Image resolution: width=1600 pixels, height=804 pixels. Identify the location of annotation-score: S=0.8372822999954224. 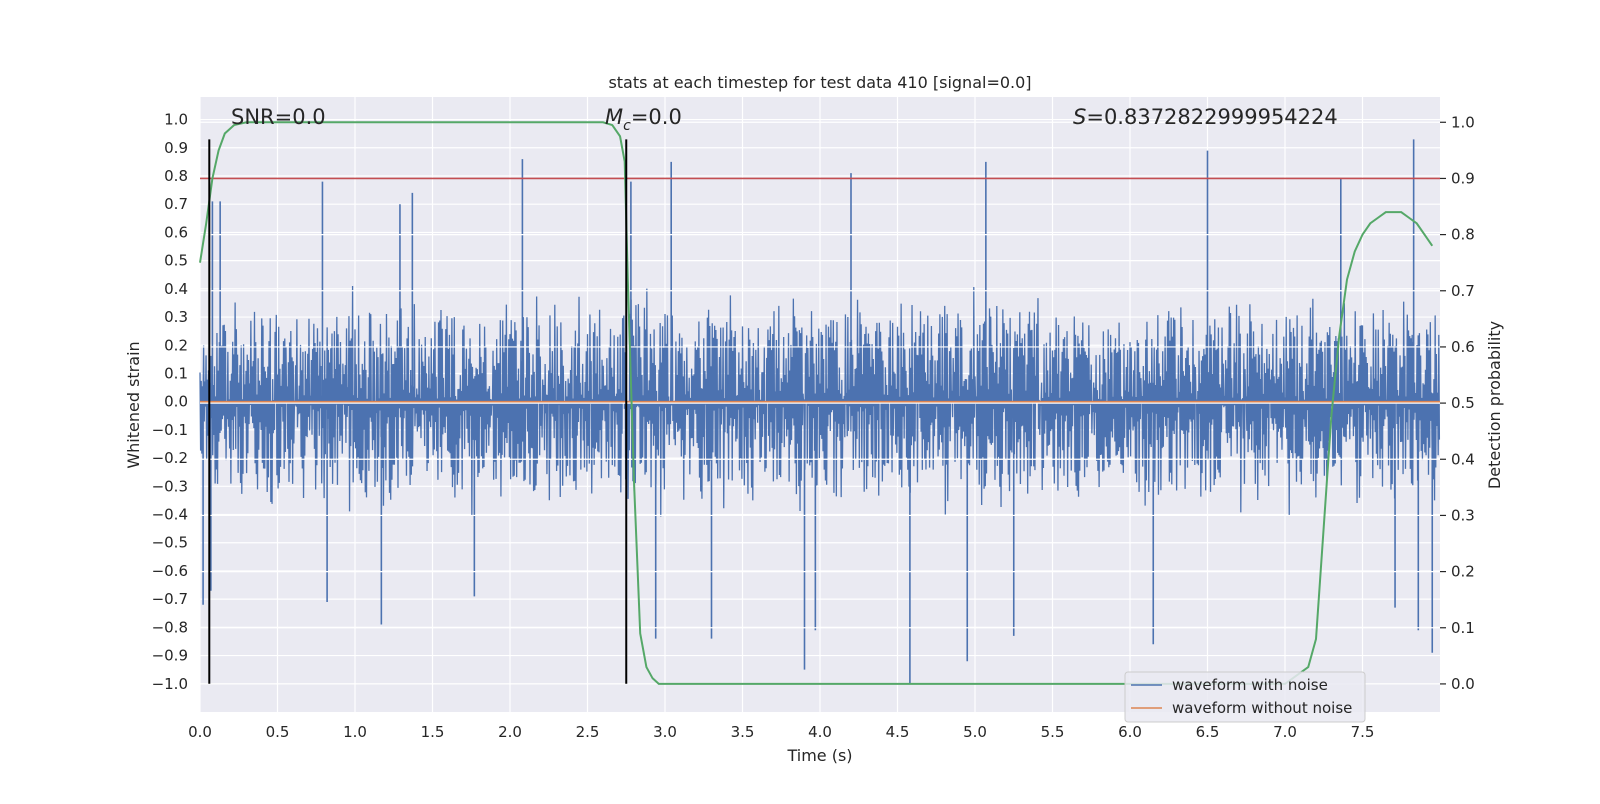
(1205, 117).